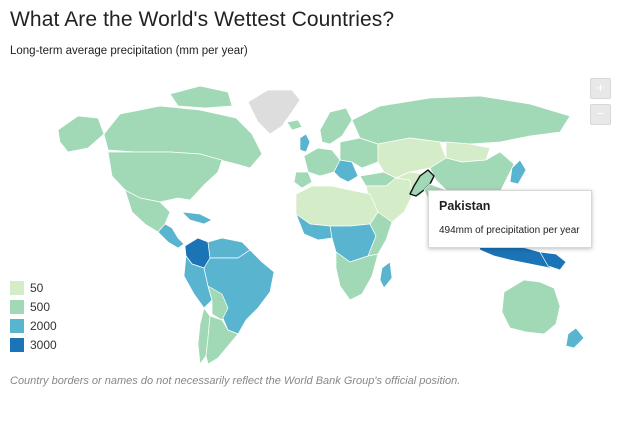 This screenshot has height=423, width=625. Describe the element at coordinates (468, 152) in the screenshot. I see `region-mongolia` at that location.